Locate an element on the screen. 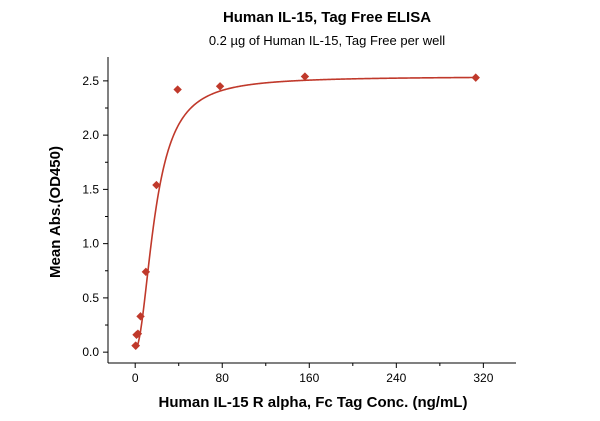  x-tick-label: 80 is located at coordinates (223, 378).